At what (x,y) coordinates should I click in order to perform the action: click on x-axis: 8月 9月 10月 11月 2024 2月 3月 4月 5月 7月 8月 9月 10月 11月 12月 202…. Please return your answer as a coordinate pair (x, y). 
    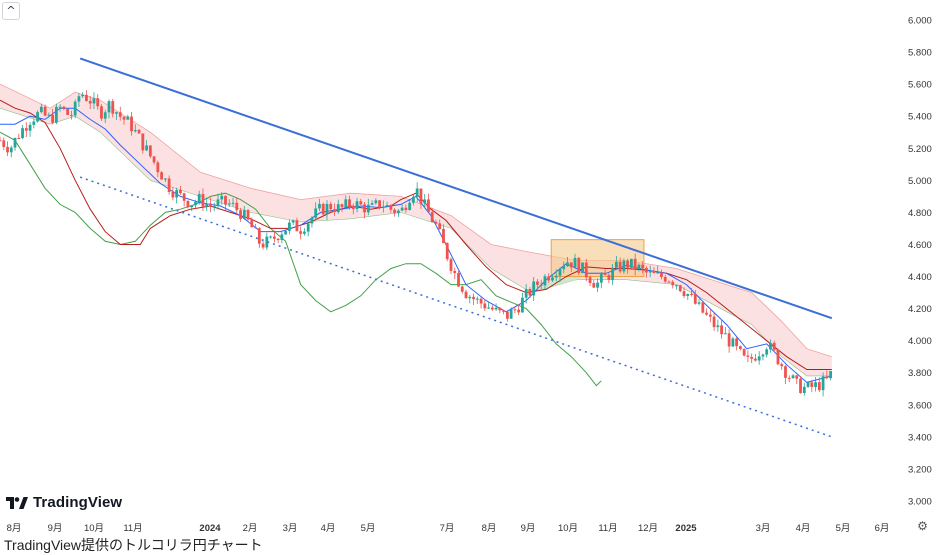
    Looking at the image, I should click on (448, 528).